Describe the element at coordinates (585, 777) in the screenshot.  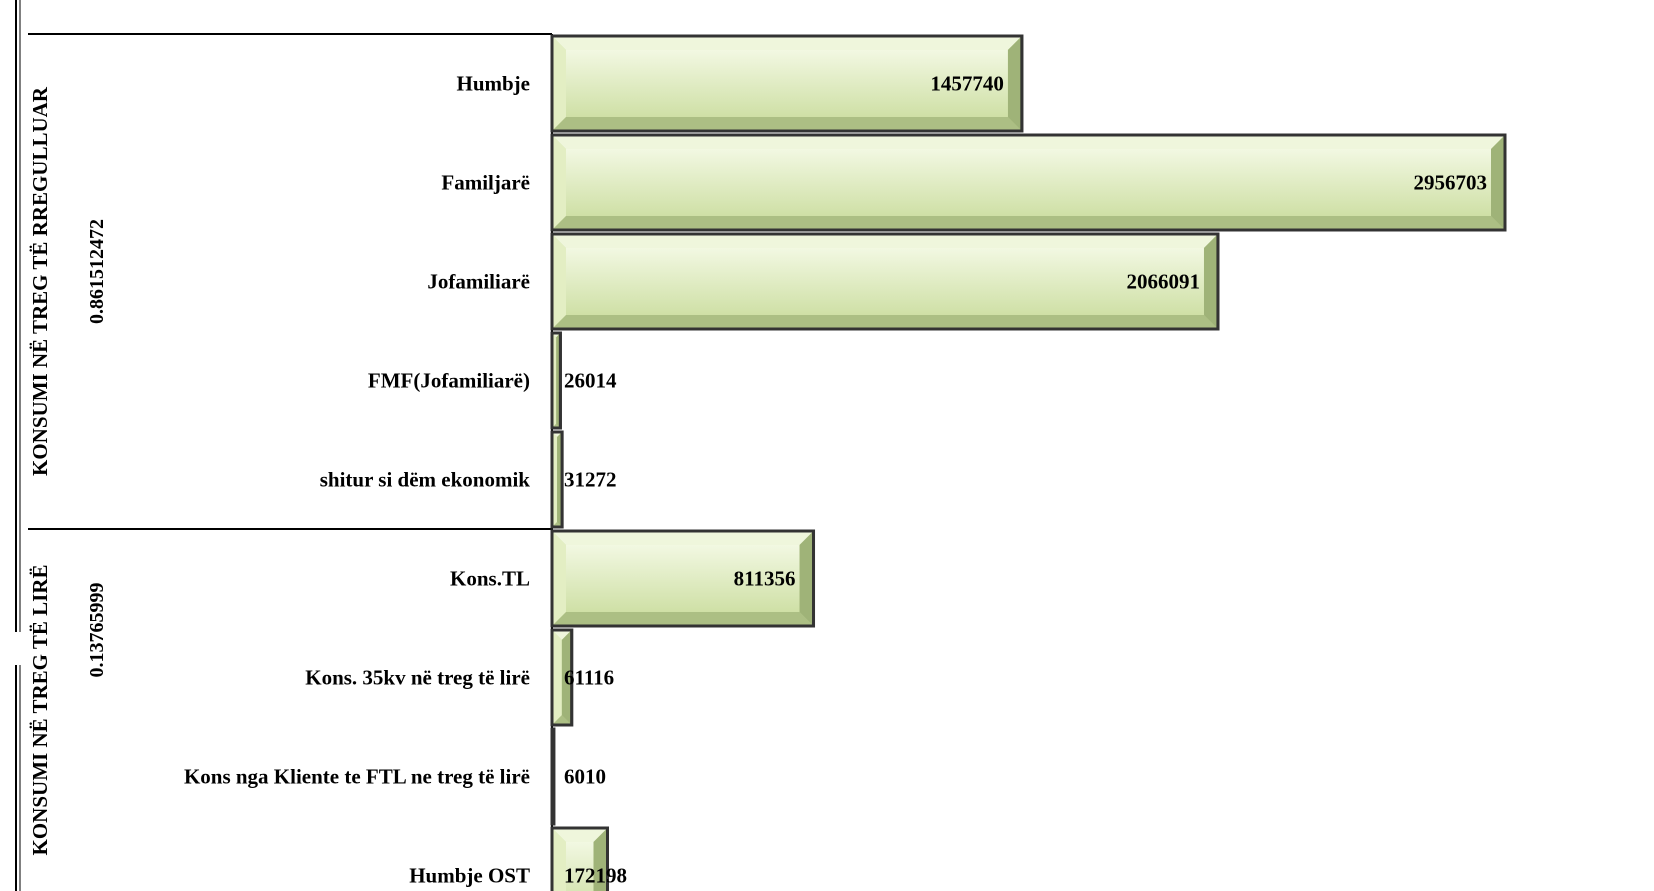
I see `value-label: 6010` at that location.